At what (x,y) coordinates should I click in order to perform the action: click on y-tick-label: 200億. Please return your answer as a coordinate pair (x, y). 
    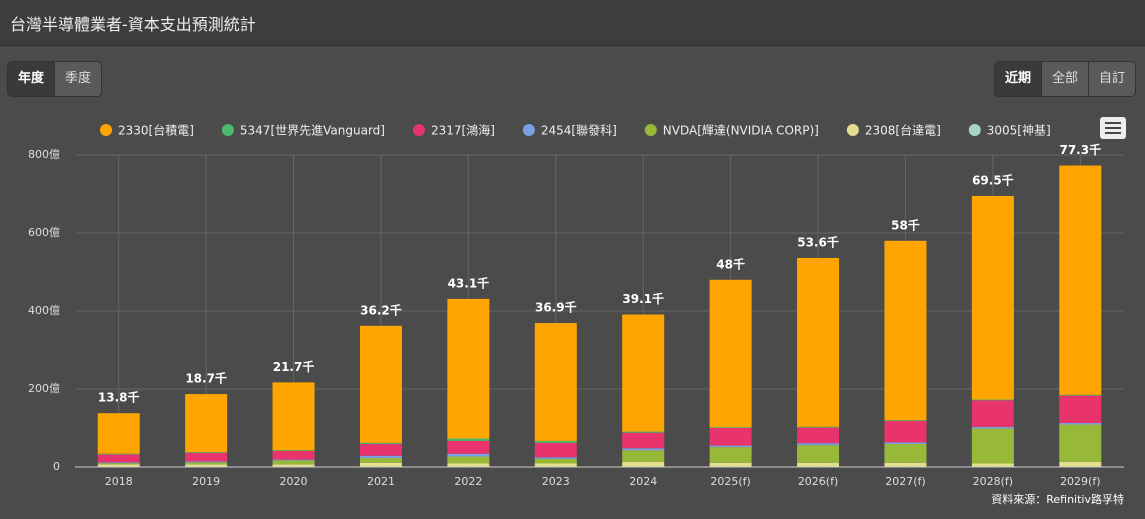
    Looking at the image, I should click on (44, 388).